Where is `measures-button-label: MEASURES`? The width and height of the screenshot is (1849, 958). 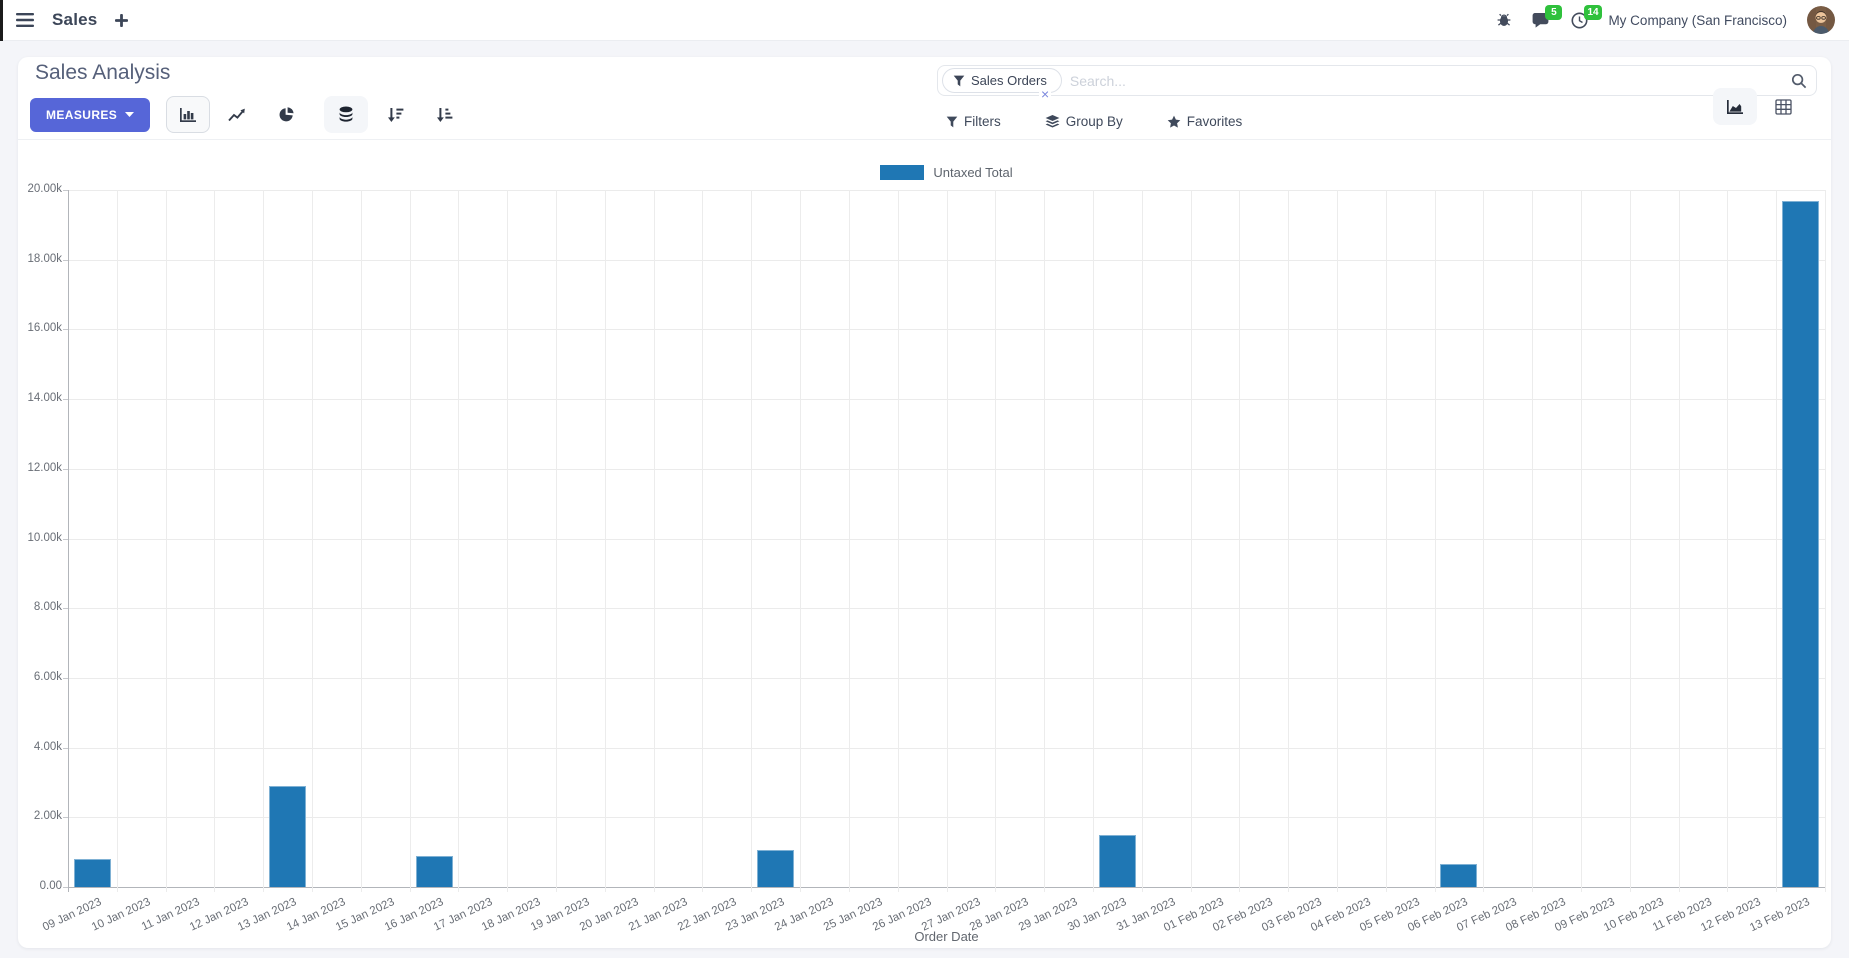 measures-button-label: MEASURES is located at coordinates (82, 114).